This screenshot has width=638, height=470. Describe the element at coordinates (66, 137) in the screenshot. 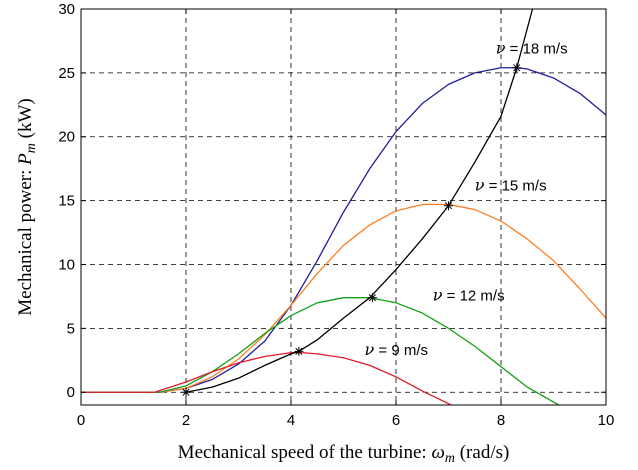

I see `y-tick-label: 20` at that location.